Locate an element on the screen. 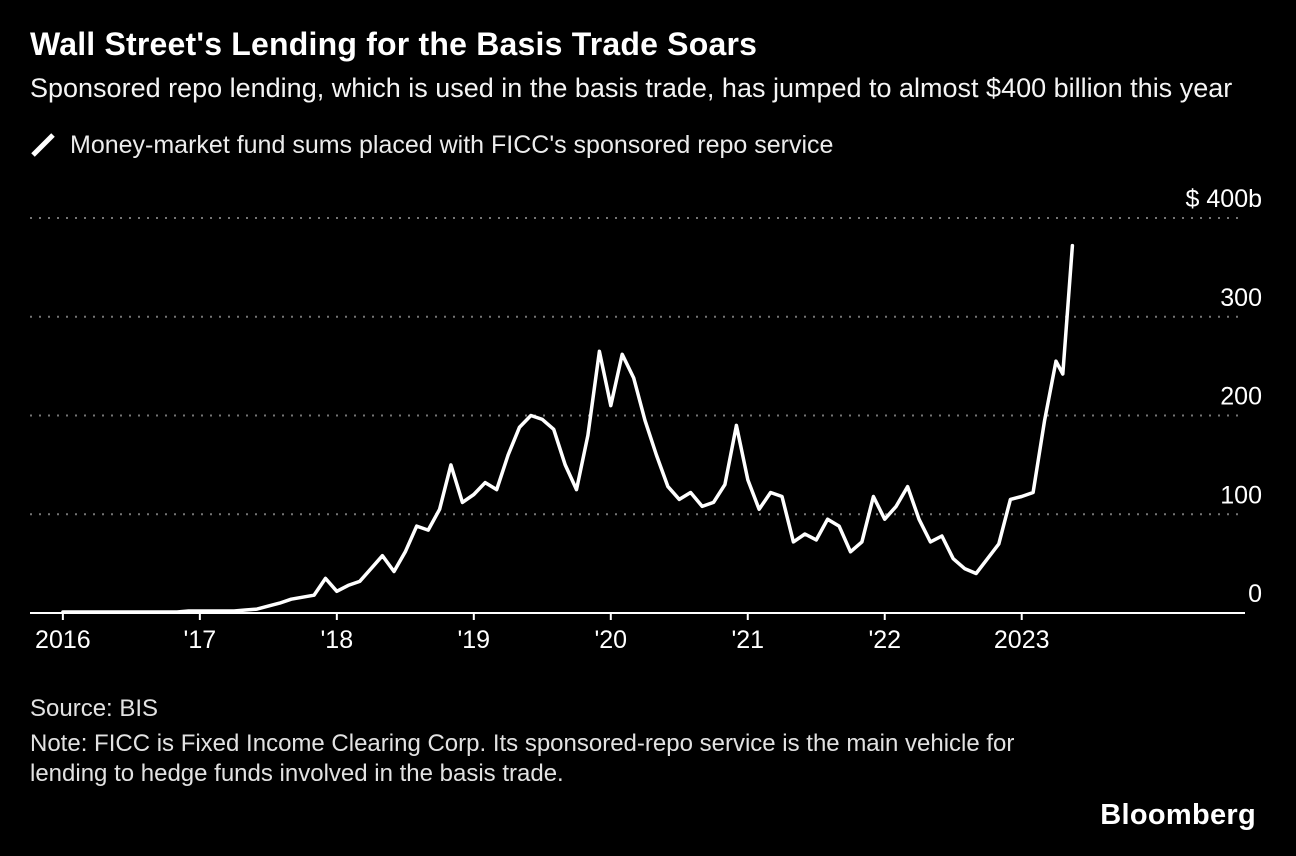 The width and height of the screenshot is (1296, 856). x-axis-label: '19 is located at coordinates (474, 640).